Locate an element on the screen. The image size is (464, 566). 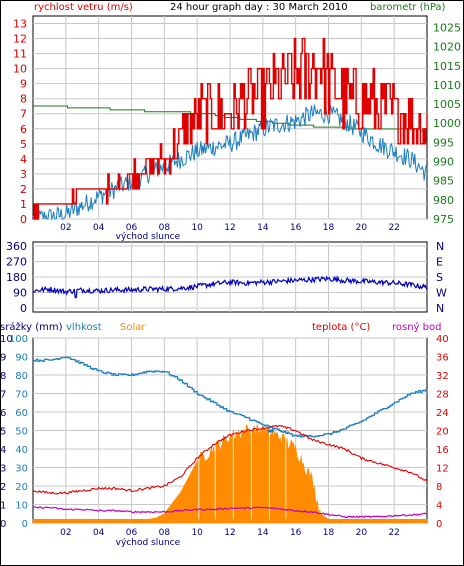
tick-label-vlhkost: 40 is located at coordinates (21, 450).